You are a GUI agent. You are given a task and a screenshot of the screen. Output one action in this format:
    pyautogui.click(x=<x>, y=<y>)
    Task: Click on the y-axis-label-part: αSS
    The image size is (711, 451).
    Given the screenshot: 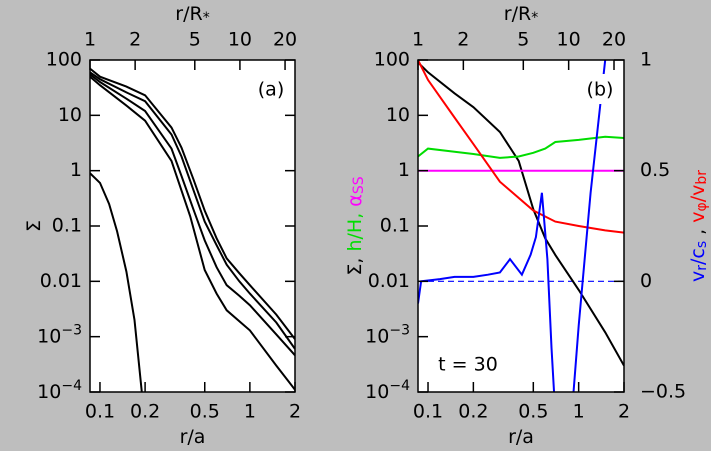 What is the action you would take?
    pyautogui.click(x=356, y=191)
    